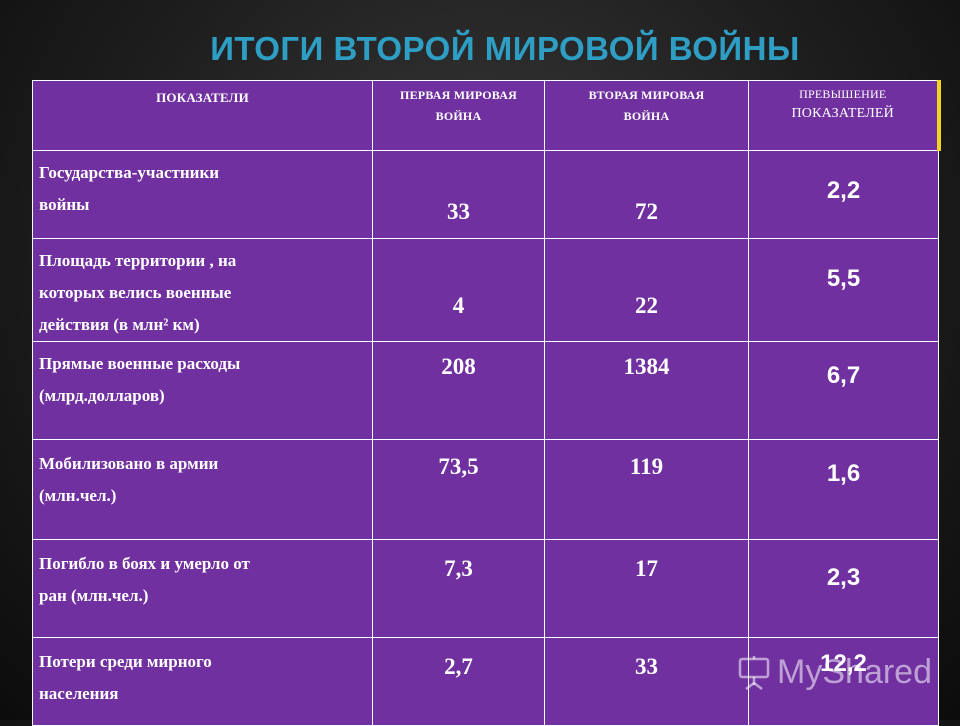  I want to click on header-ww2-line1: ВТОРАЯ МИРОВАЯ, so click(646, 95).